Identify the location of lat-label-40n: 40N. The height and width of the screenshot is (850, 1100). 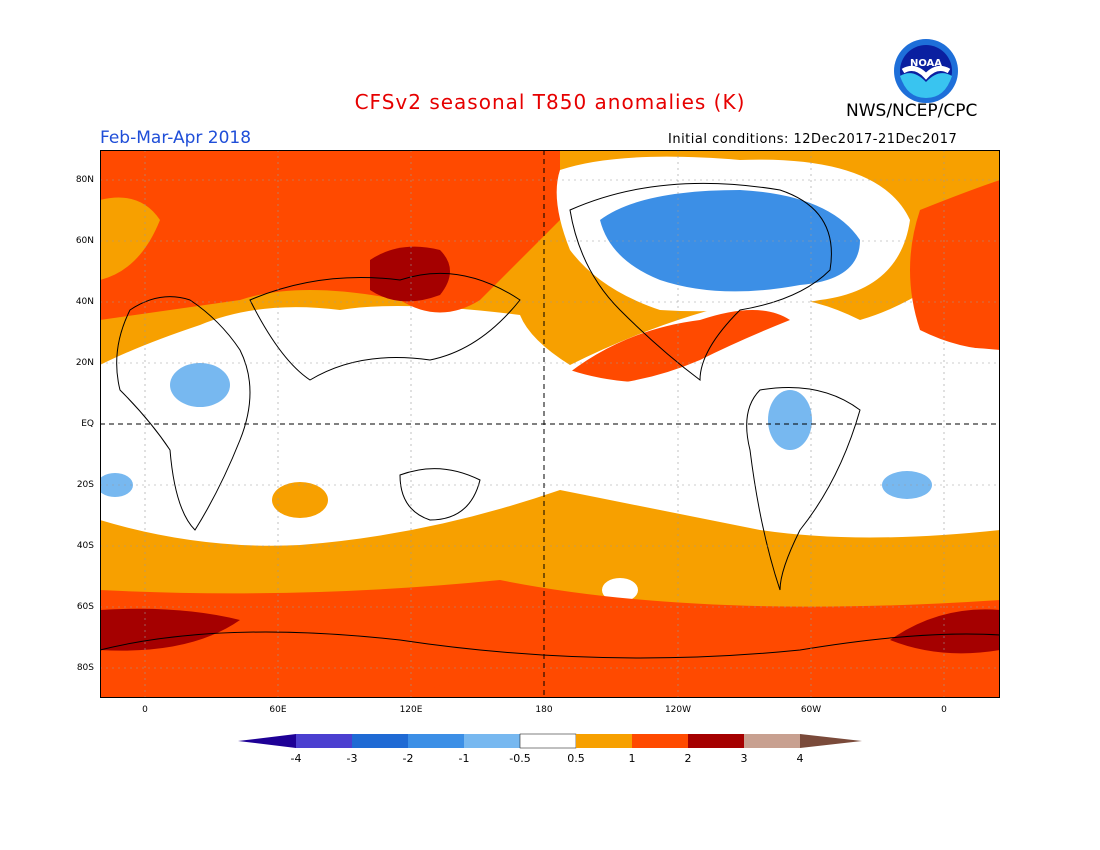
(84, 302).